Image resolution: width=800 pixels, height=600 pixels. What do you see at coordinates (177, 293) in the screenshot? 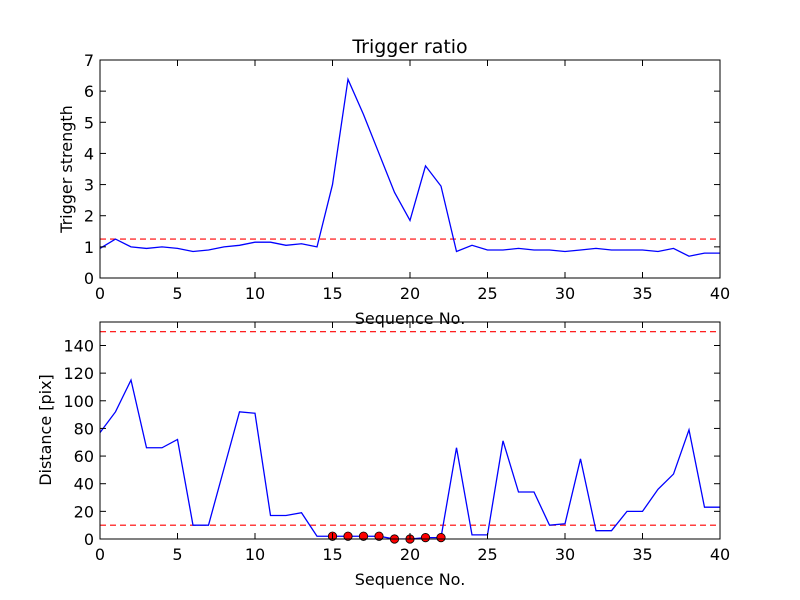
I see `top-x-tick-label: 5` at bounding box center [177, 293].